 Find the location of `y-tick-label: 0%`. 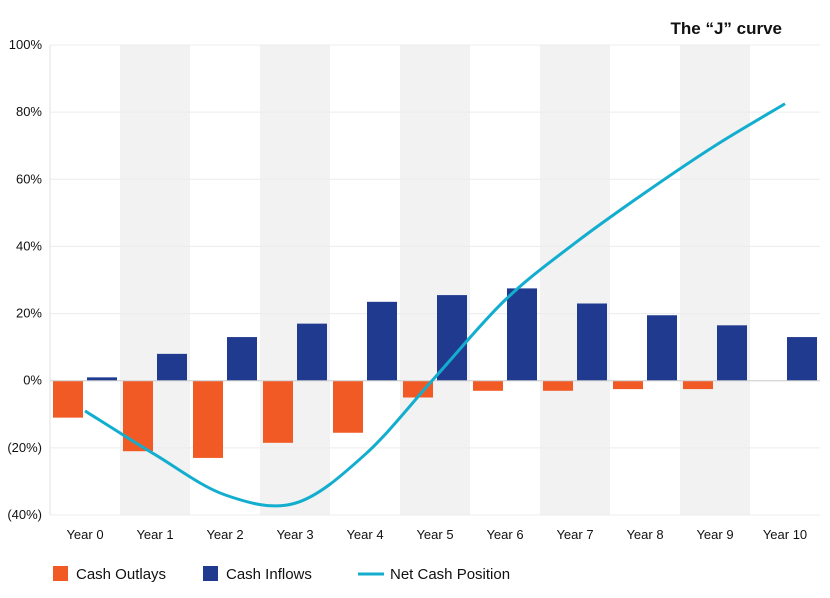

y-tick-label: 0% is located at coordinates (32, 380).